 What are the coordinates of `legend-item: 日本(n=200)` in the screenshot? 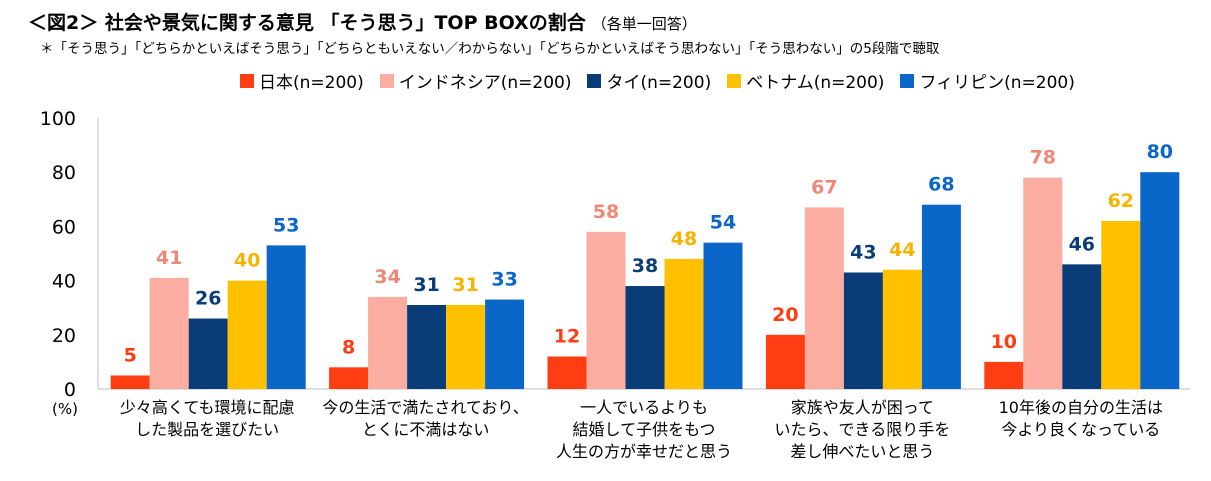 It's located at (302, 80).